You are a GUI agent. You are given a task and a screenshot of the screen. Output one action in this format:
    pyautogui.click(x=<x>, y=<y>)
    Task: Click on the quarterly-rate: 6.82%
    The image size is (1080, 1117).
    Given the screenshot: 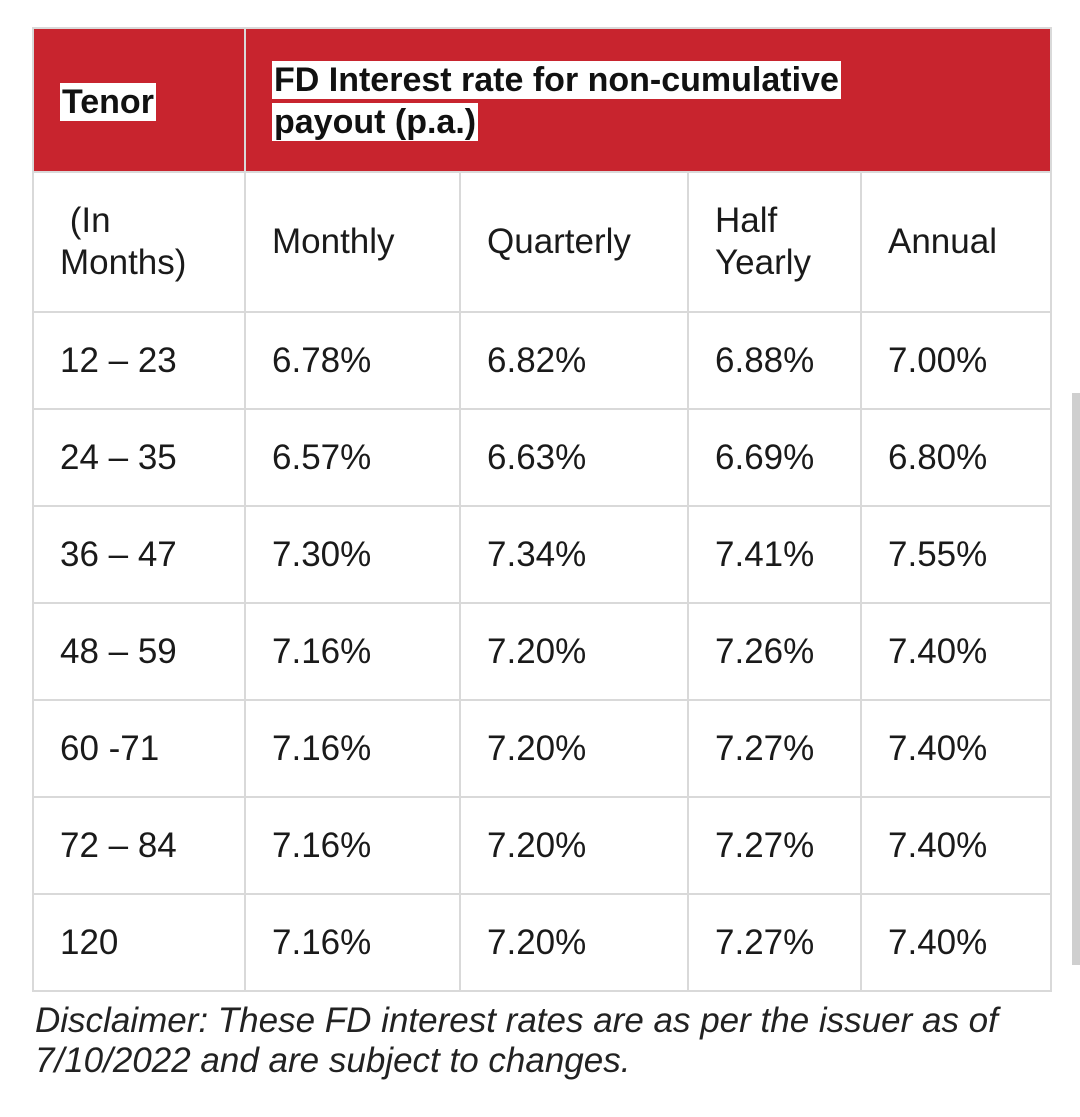 What is the action you would take?
    pyautogui.click(x=574, y=360)
    